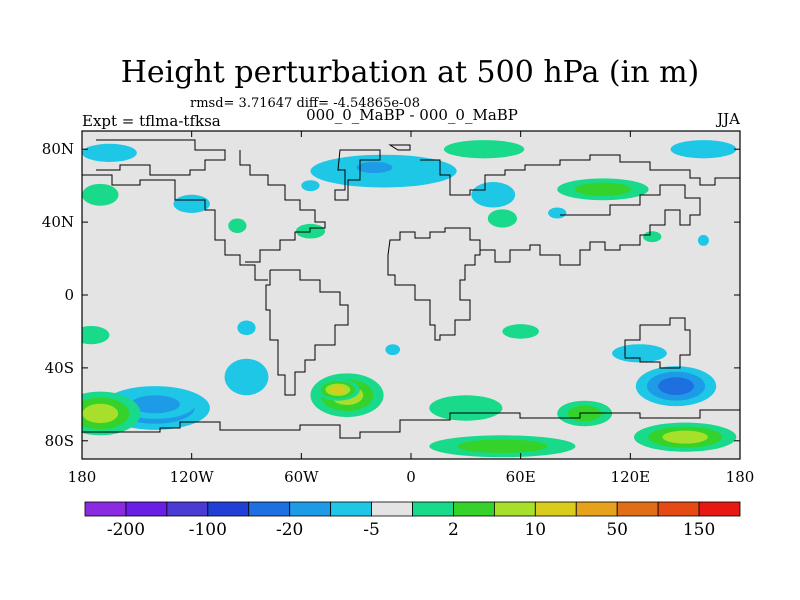 The image size is (800, 600). What do you see at coordinates (58, 149) in the screenshot?
I see `y-tick-label: 80N` at bounding box center [58, 149].